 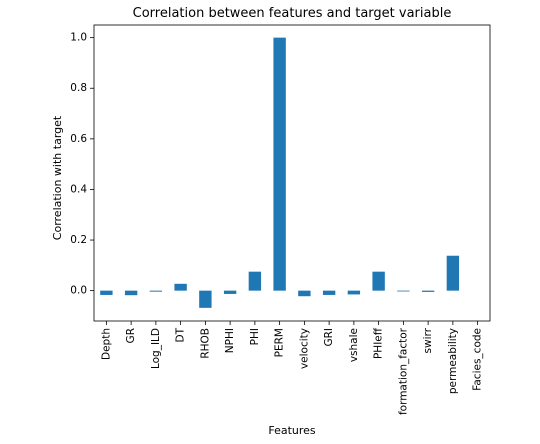 What do you see at coordinates (131, 335) in the screenshot?
I see `x-tick-label: GR` at bounding box center [131, 335].